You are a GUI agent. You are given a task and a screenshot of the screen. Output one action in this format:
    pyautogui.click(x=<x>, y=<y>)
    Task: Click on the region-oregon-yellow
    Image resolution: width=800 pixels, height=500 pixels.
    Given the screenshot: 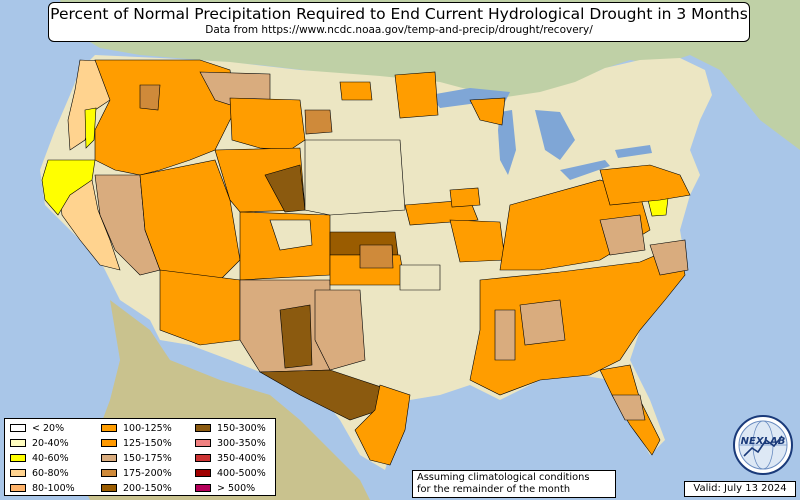 What is the action you would take?
    pyautogui.click(x=90, y=128)
    